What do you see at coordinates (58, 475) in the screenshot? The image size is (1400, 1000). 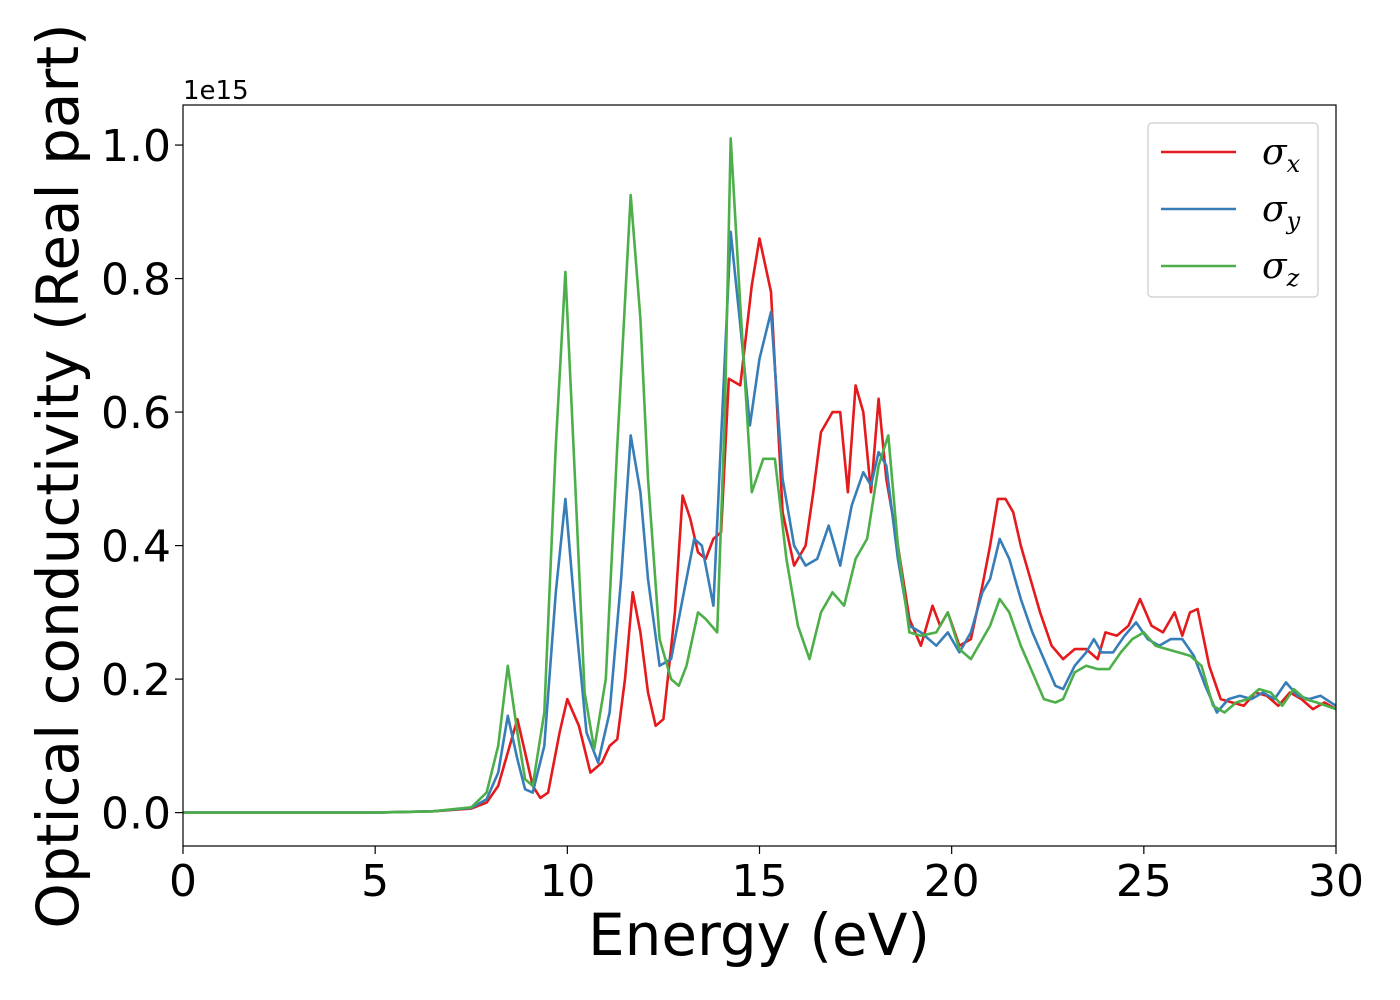 I see `y-axis-title: Optical conductivity (Real part)` at bounding box center [58, 475].